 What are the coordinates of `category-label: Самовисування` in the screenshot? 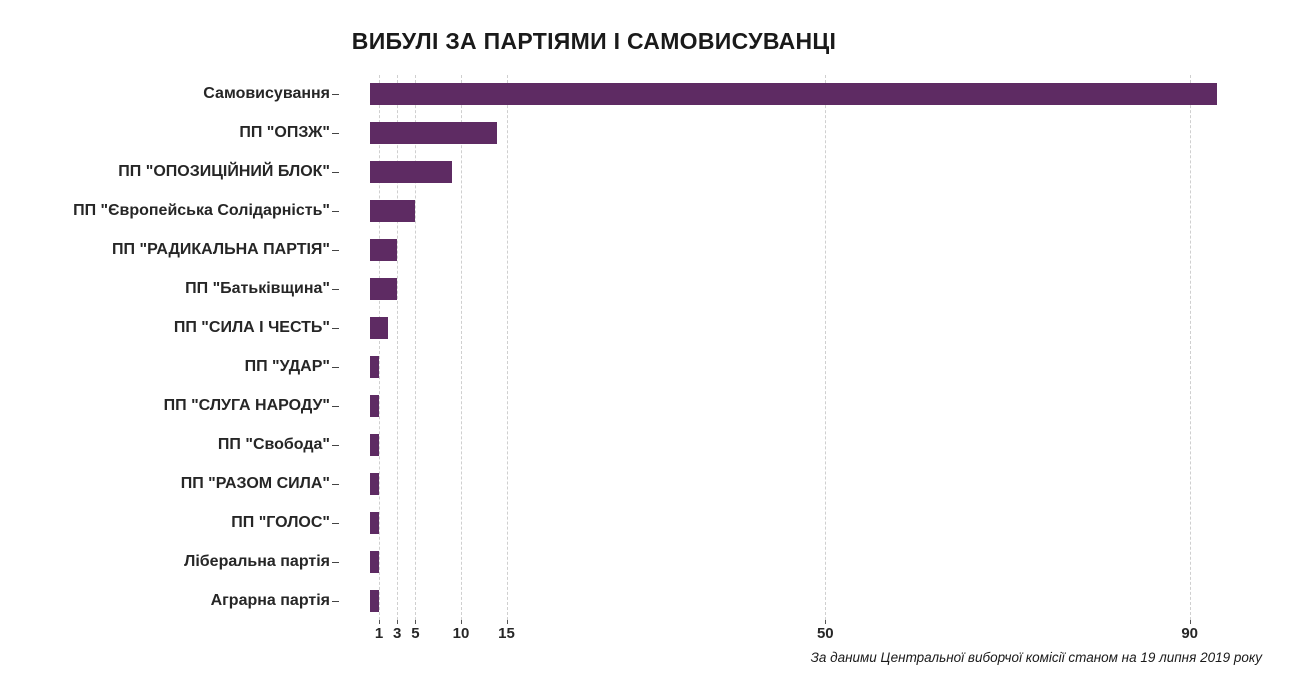 It's located at (266, 94).